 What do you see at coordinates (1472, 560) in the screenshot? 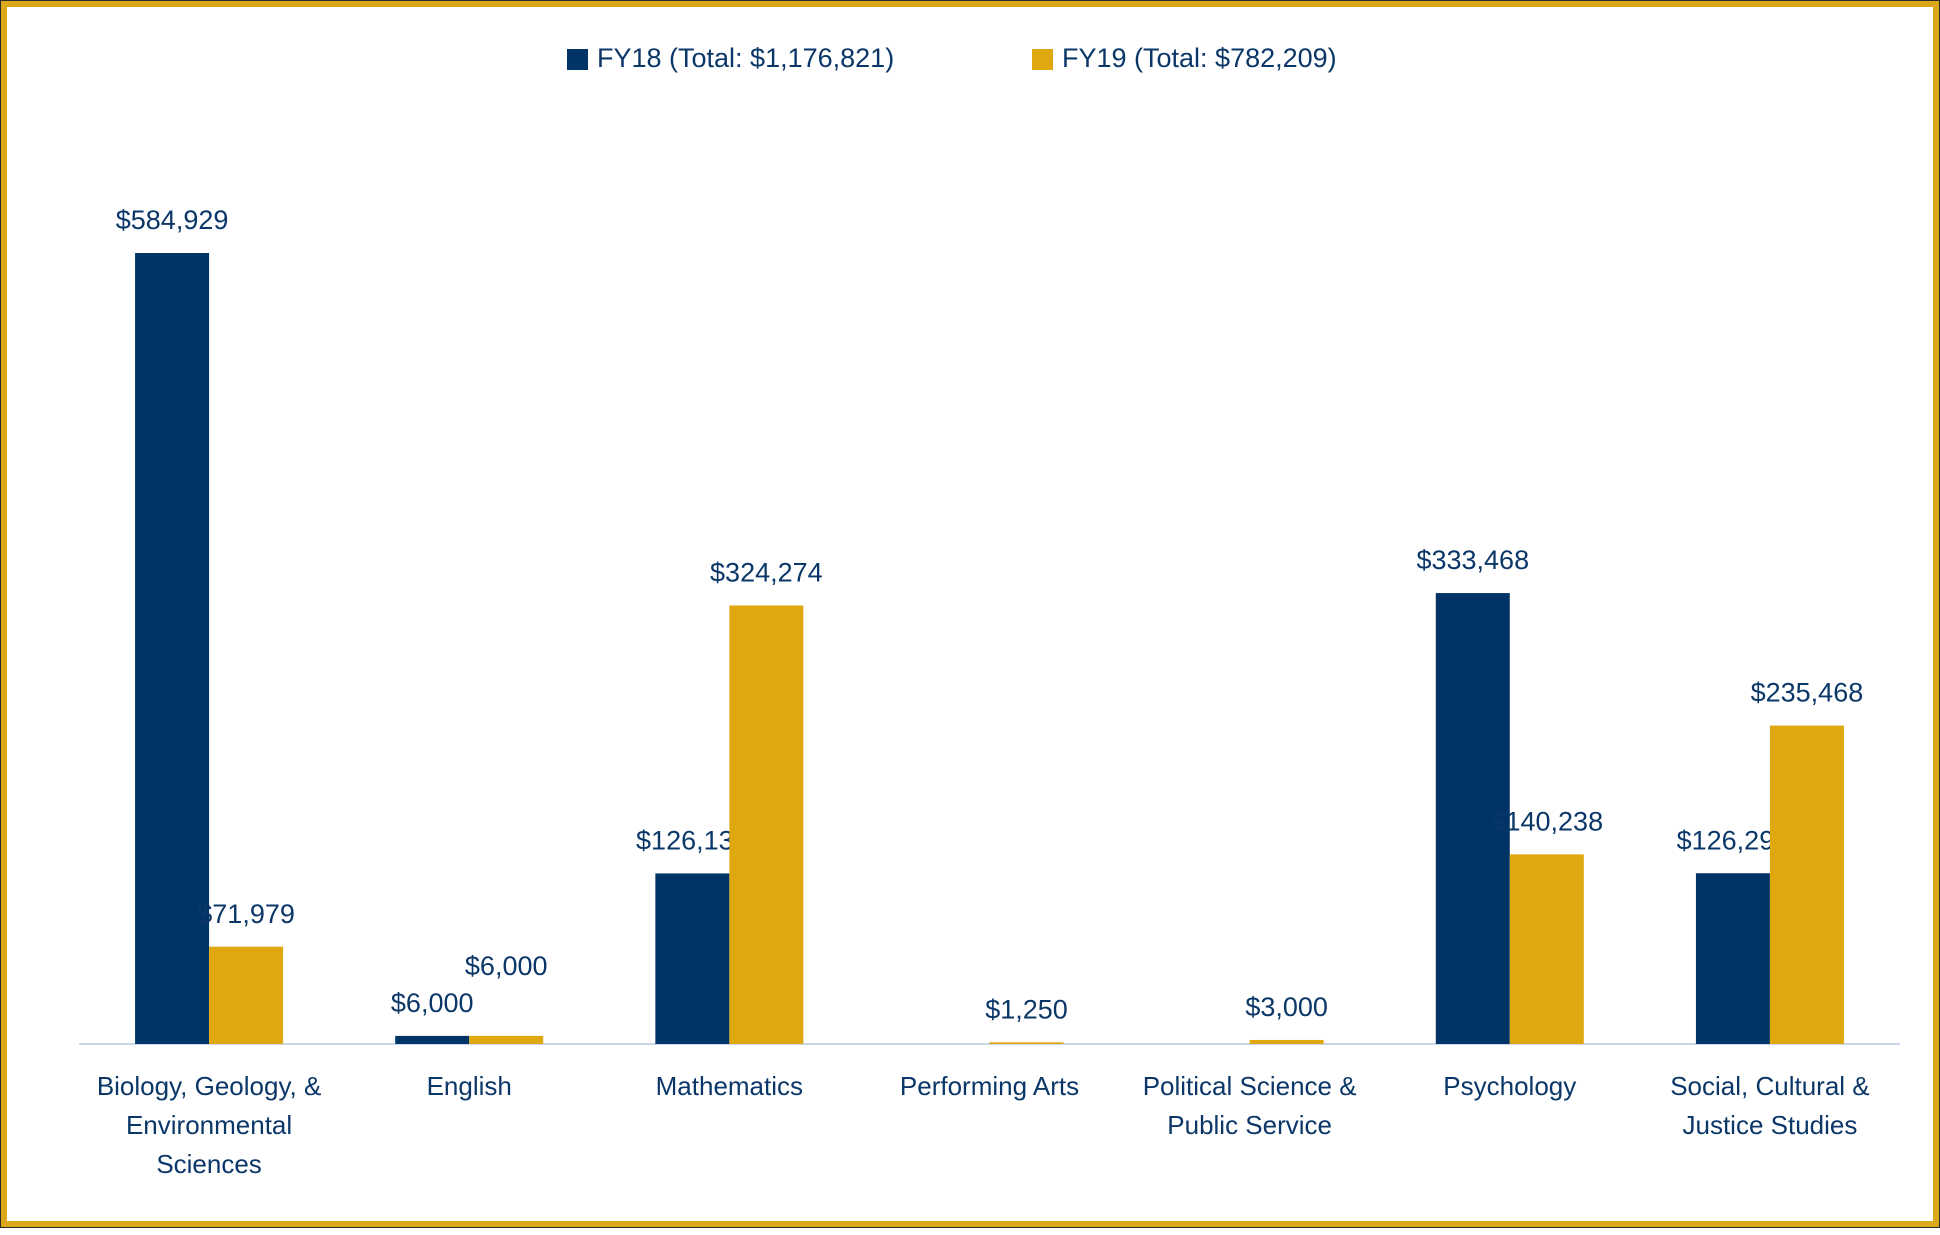
I see `data-label: $333,468` at bounding box center [1472, 560].